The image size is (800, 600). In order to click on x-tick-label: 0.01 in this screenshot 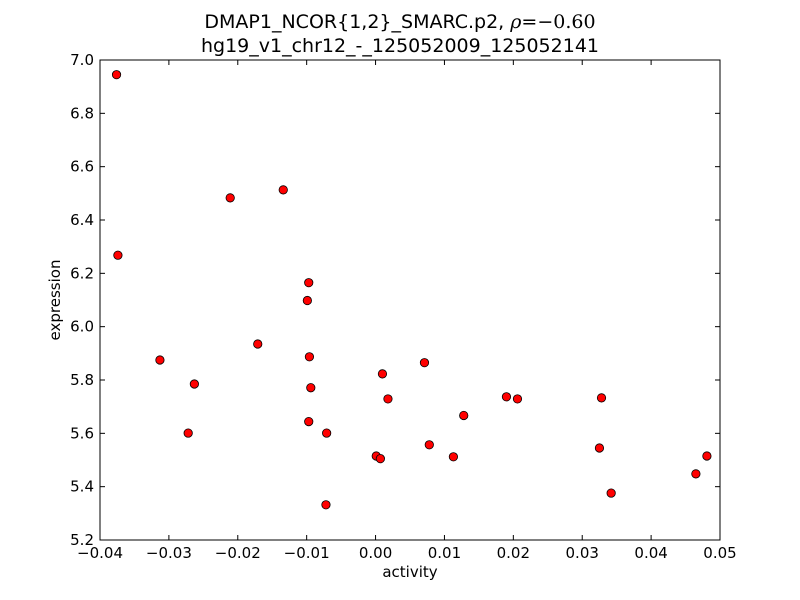, I will do `click(444, 553)`.